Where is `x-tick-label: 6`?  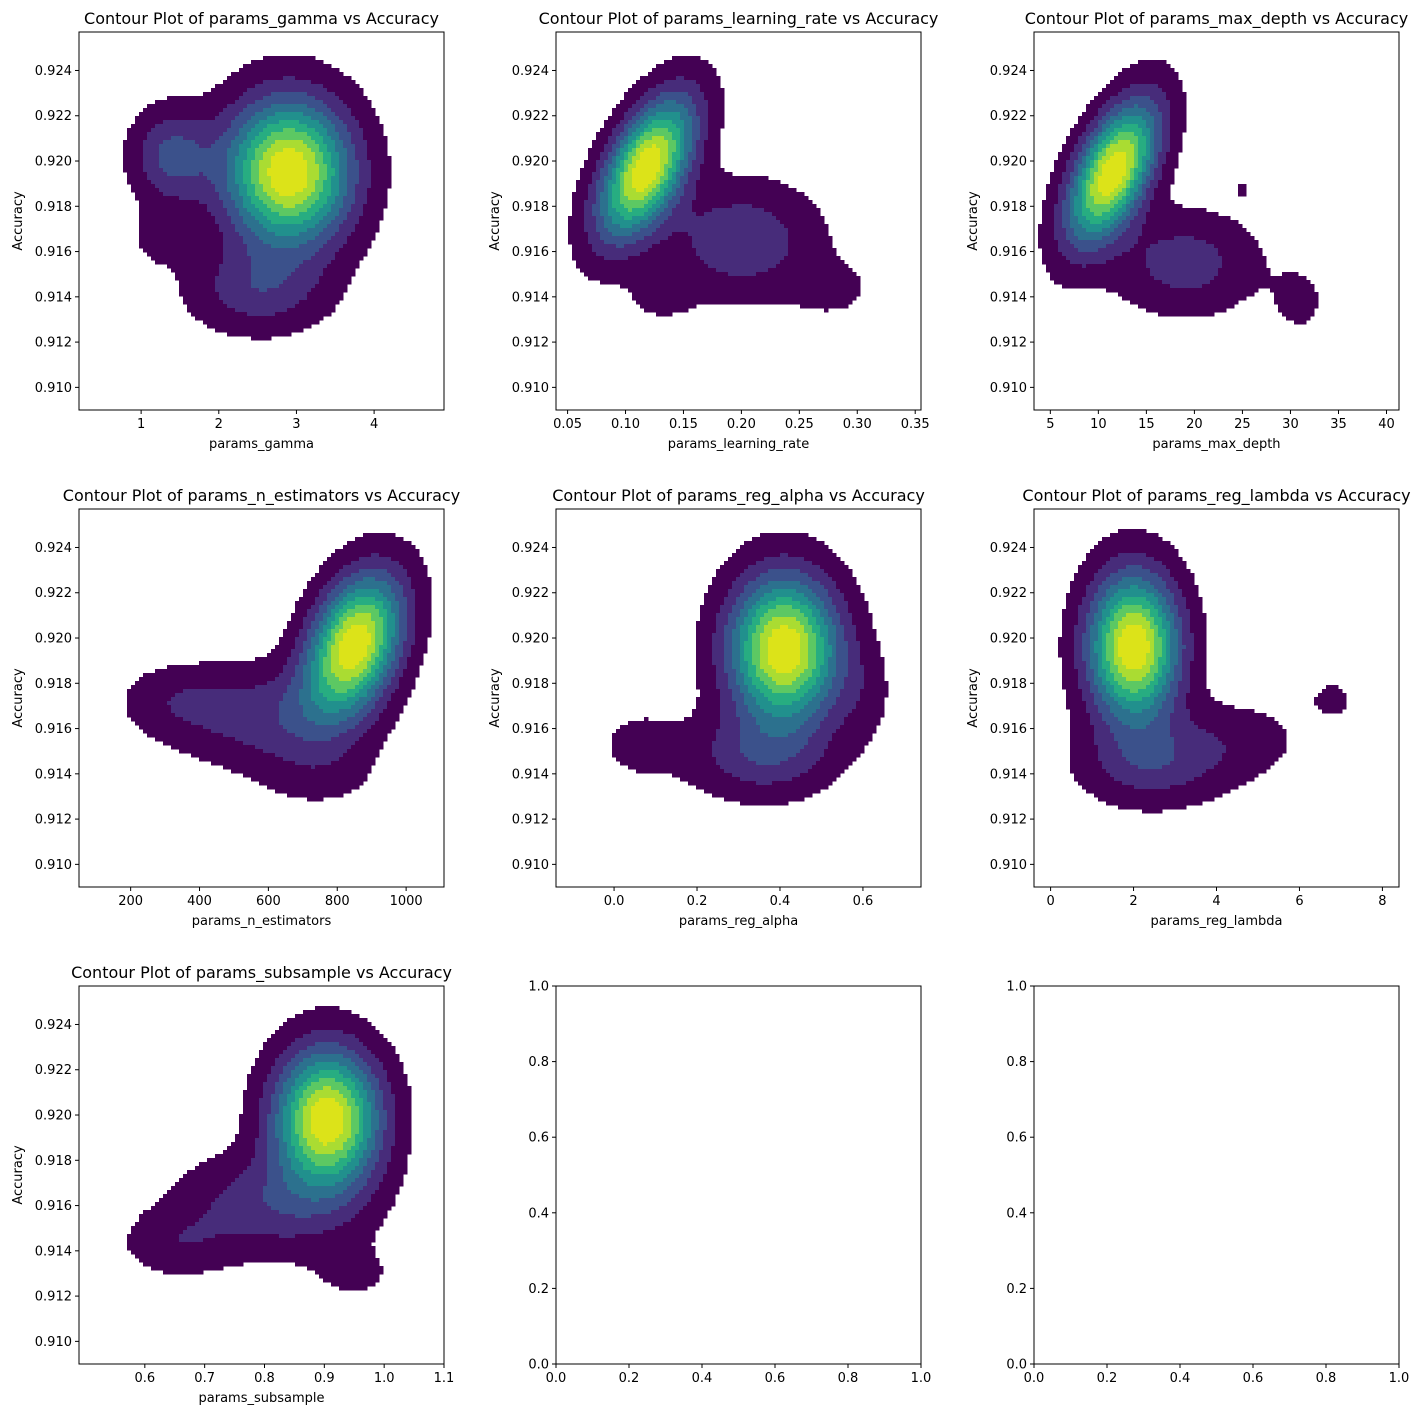
x-tick-label: 6 is located at coordinates (1299, 901).